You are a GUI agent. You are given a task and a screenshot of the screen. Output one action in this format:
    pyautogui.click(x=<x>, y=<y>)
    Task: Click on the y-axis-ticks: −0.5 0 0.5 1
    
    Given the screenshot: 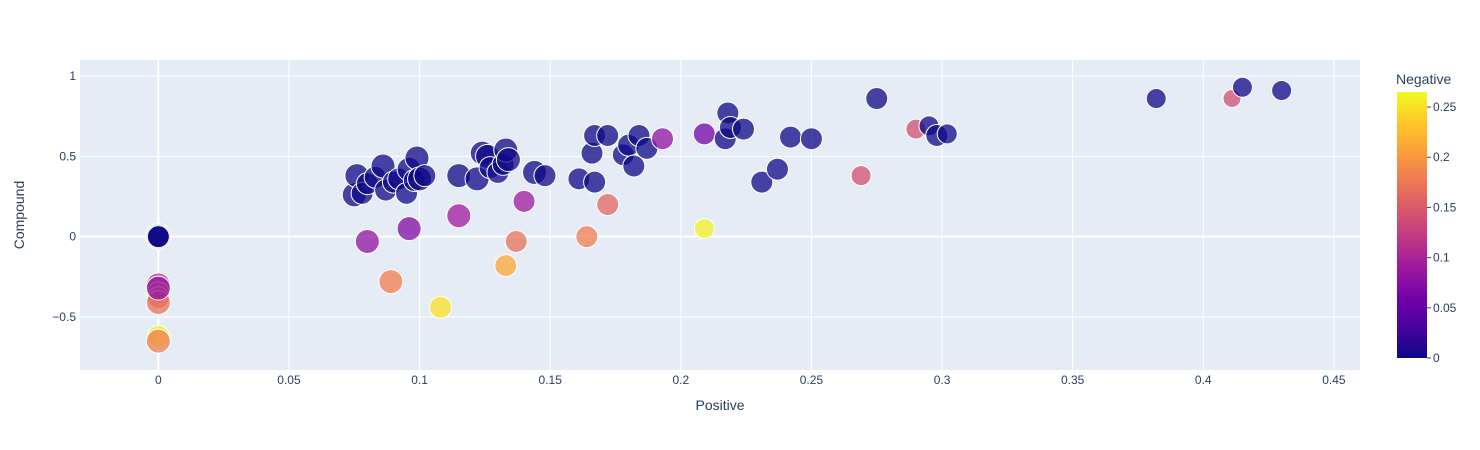 What is the action you would take?
    pyautogui.click(x=64, y=196)
    